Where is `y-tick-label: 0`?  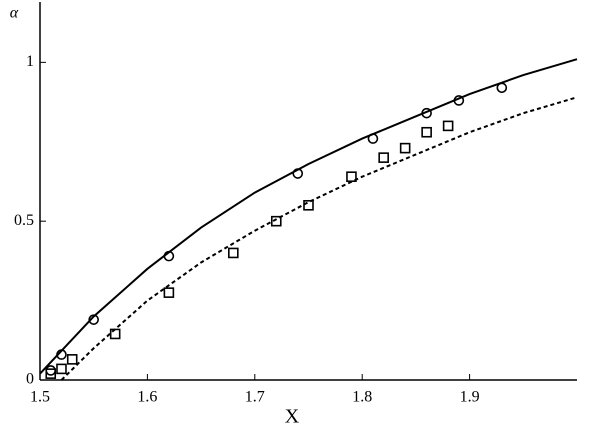 y-tick-label: 0 is located at coordinates (30, 379).